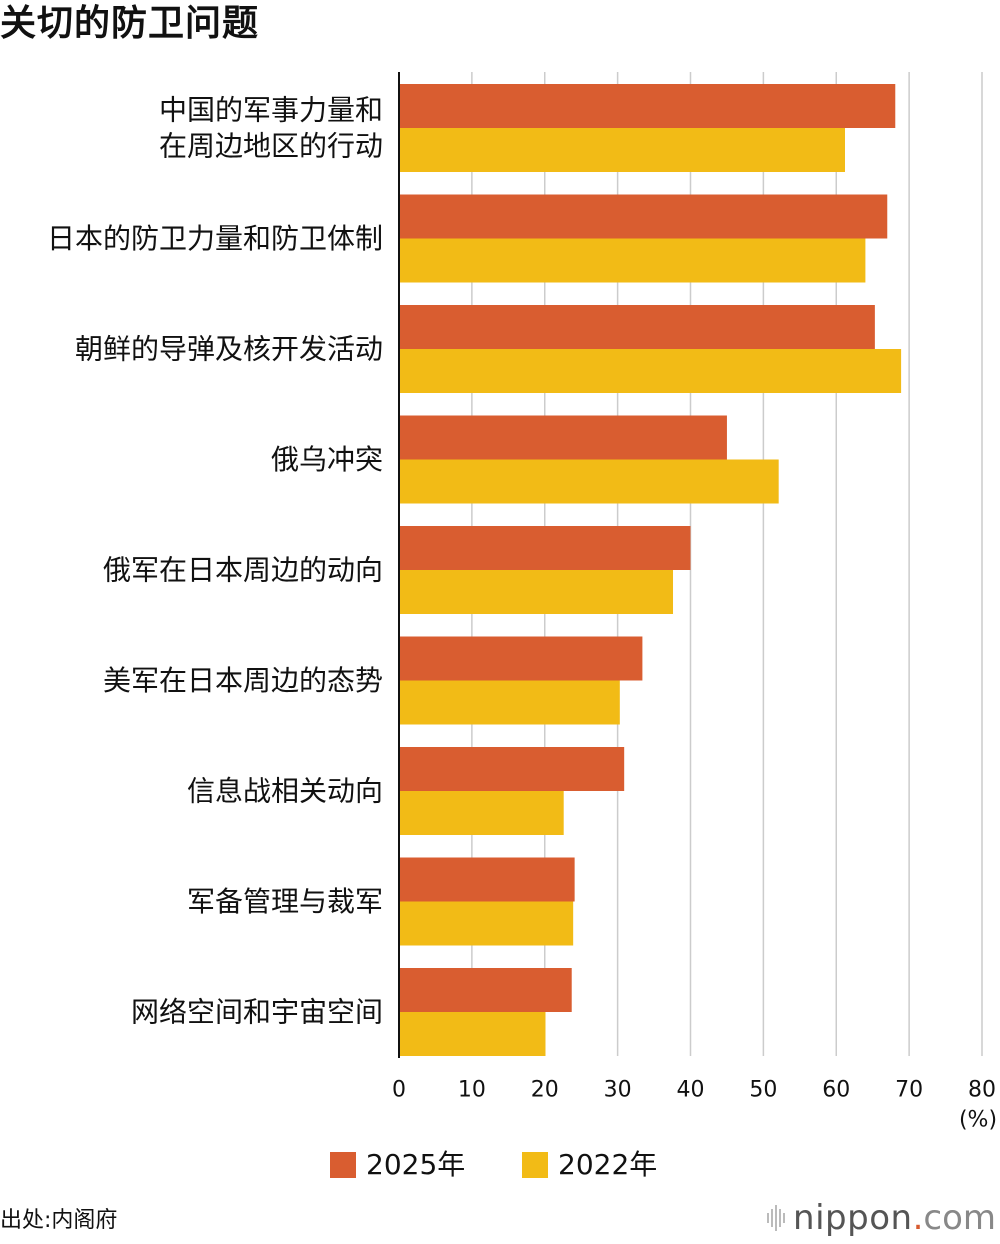  Describe the element at coordinates (691, 1090) in the screenshot. I see `x-tick-label: 40` at that location.